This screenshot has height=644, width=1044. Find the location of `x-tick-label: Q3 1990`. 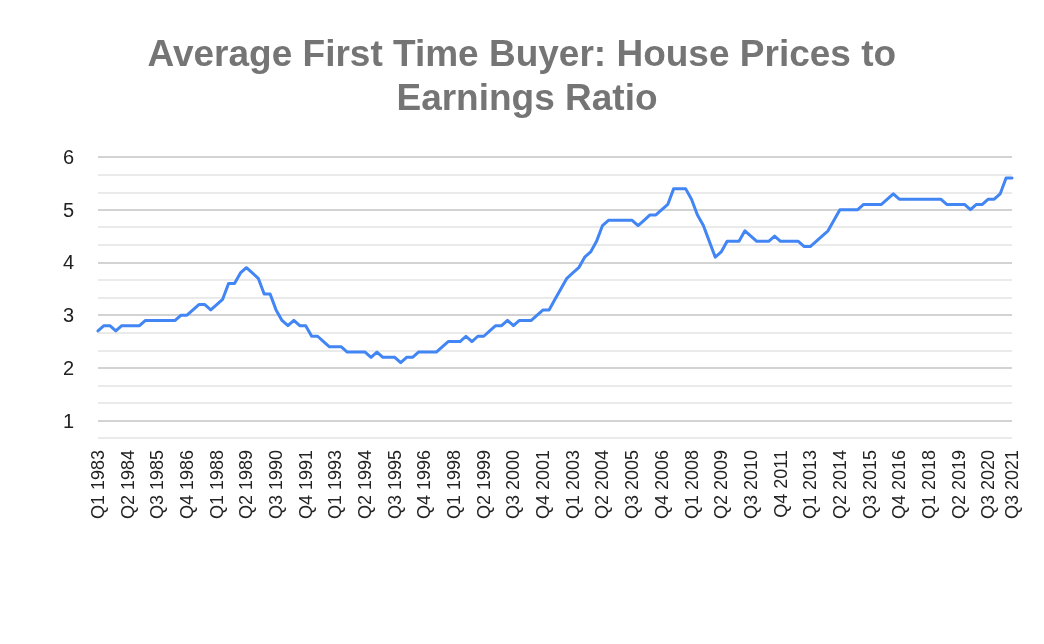

x-tick-label: Q3 1990 is located at coordinates (276, 485).